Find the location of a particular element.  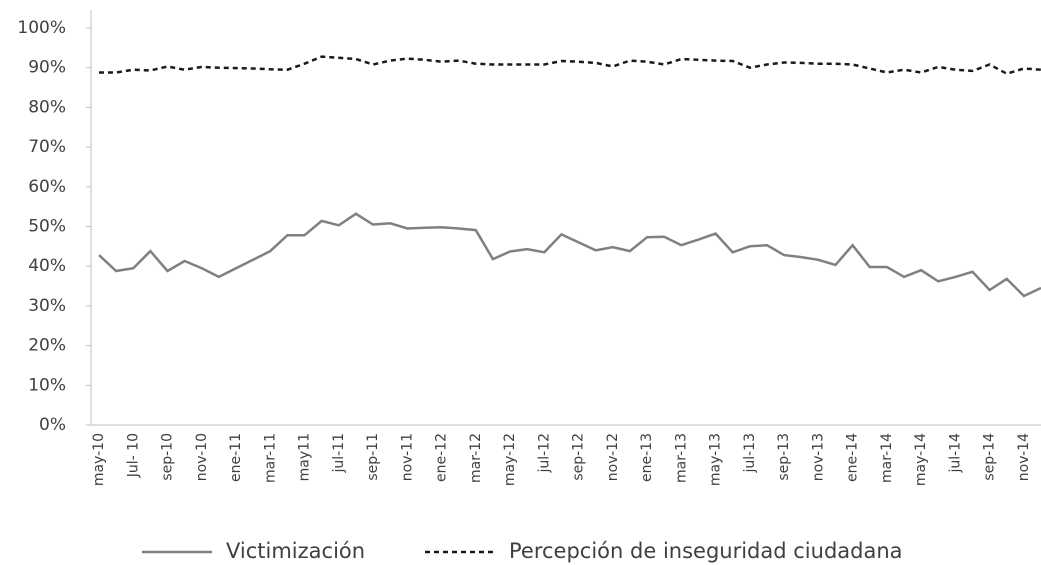

x-tick-label: jul-11 is located at coordinates (339, 453).